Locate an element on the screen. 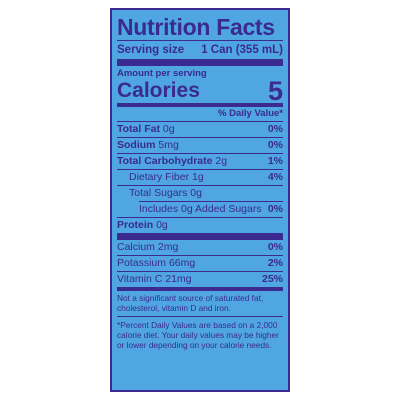 The width and height of the screenshot is (400, 400). nutrient-name: Total Sugars is located at coordinates (158, 193).